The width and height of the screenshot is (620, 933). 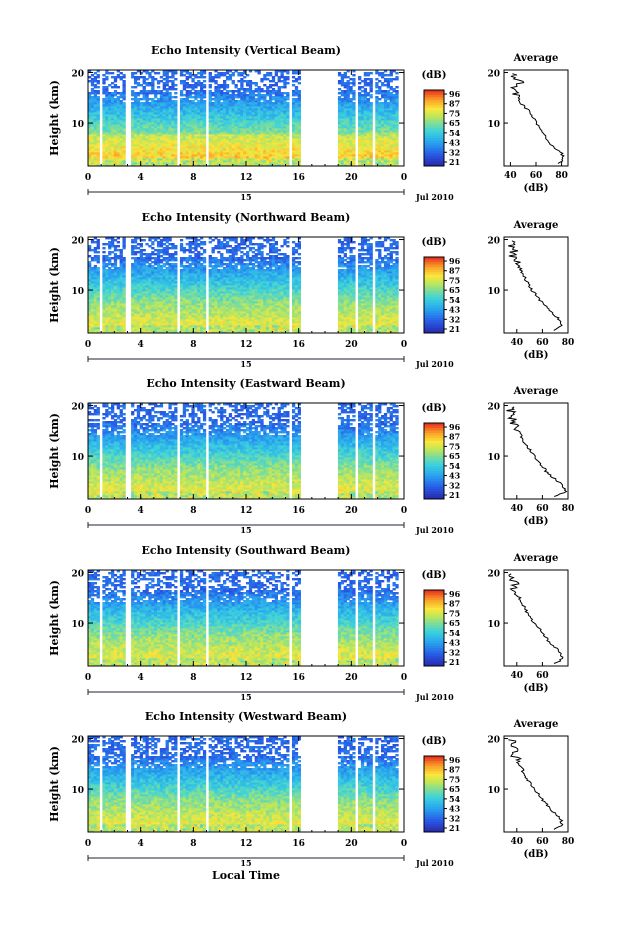 What do you see at coordinates (454, 113) in the screenshot?
I see `colorbar-tick-label: 75` at bounding box center [454, 113].